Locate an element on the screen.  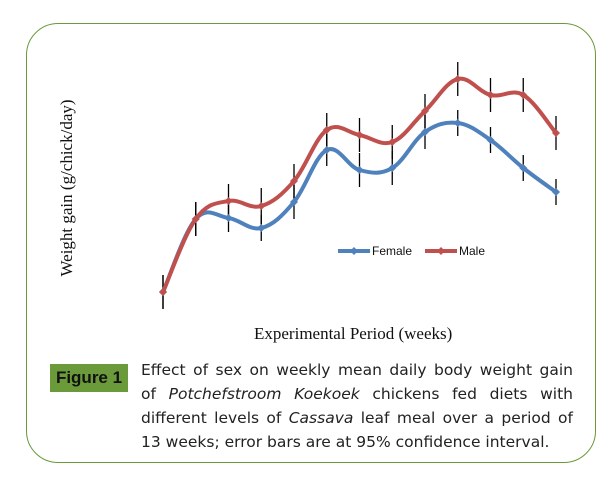
legend-item-male: Male is located at coordinates (454, 251).